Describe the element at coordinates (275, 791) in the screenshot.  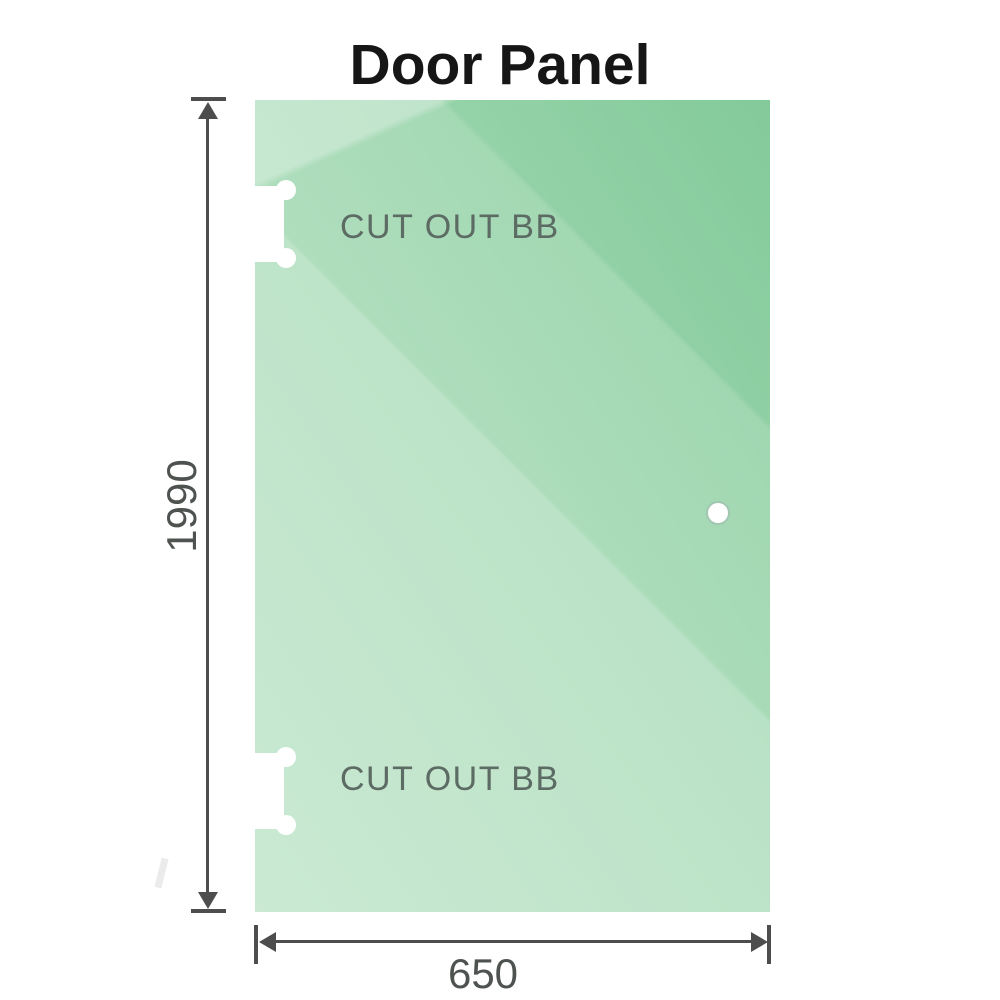
I see `hinge-cutout-bottom-icon` at that location.